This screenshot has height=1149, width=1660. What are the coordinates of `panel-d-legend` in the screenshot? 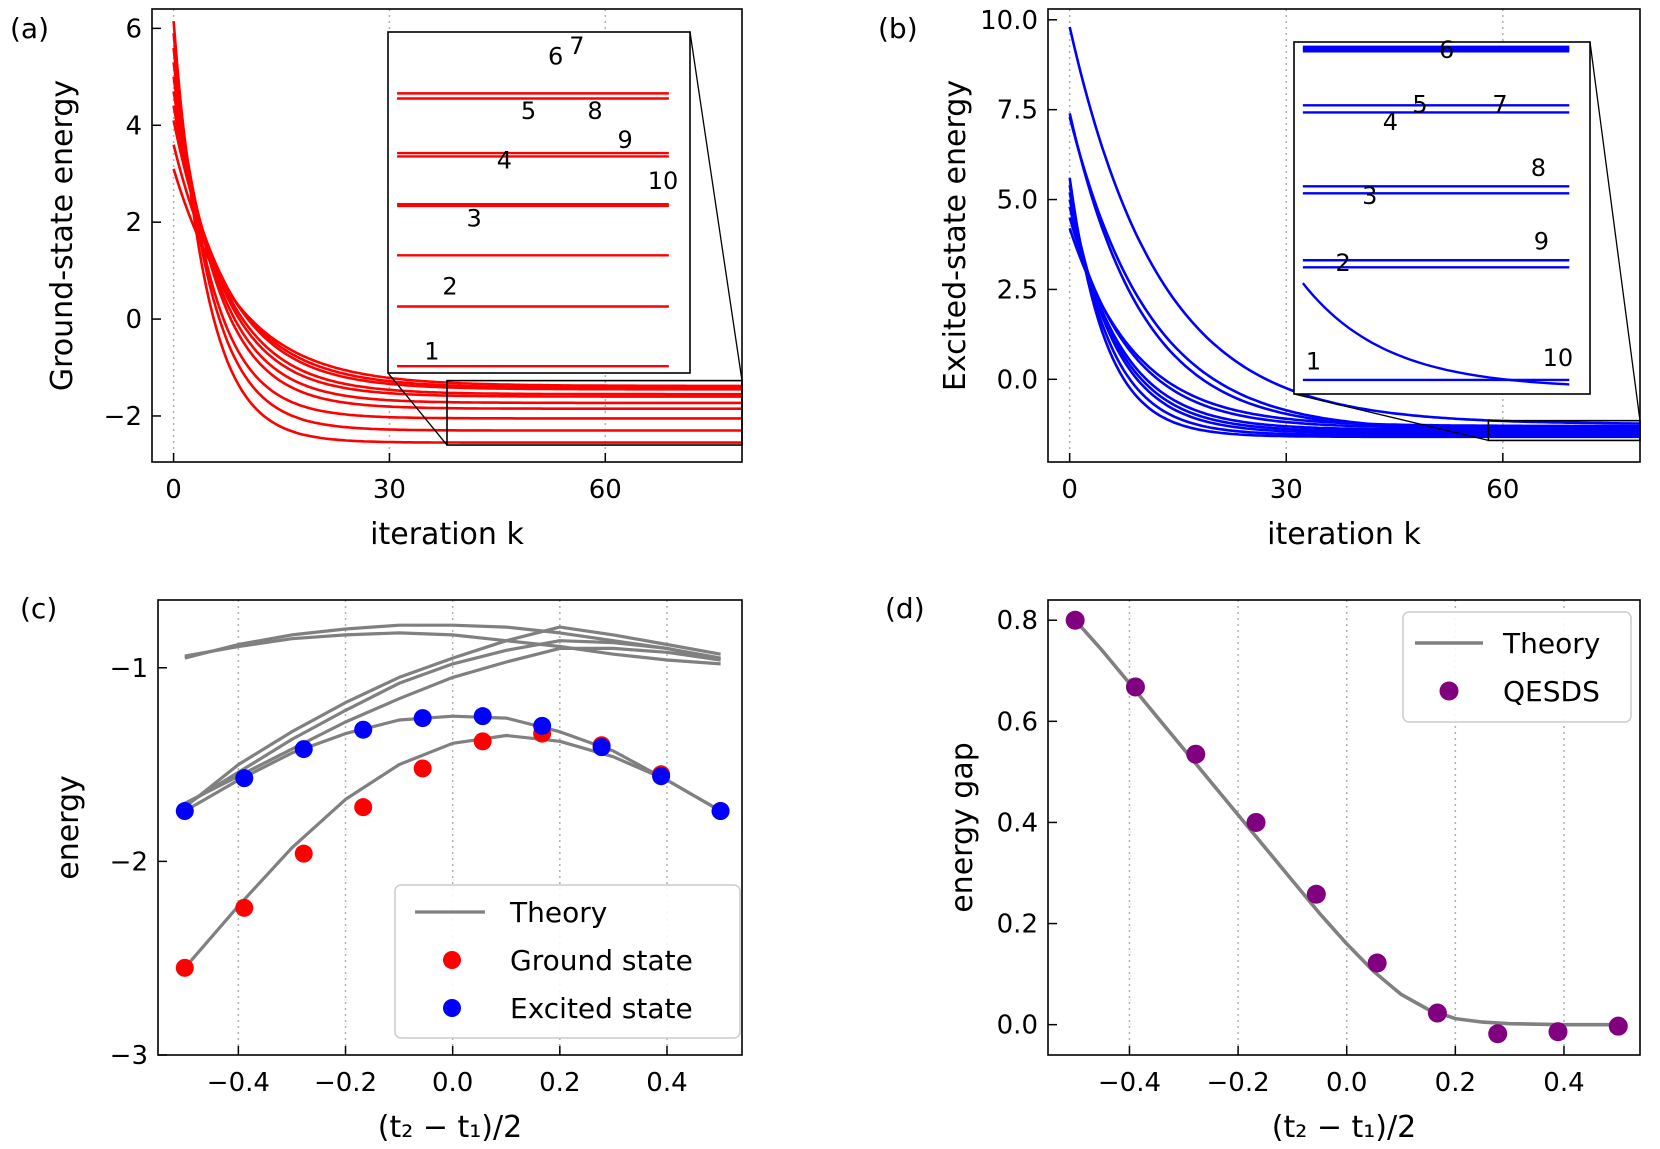 It's located at (1517, 667).